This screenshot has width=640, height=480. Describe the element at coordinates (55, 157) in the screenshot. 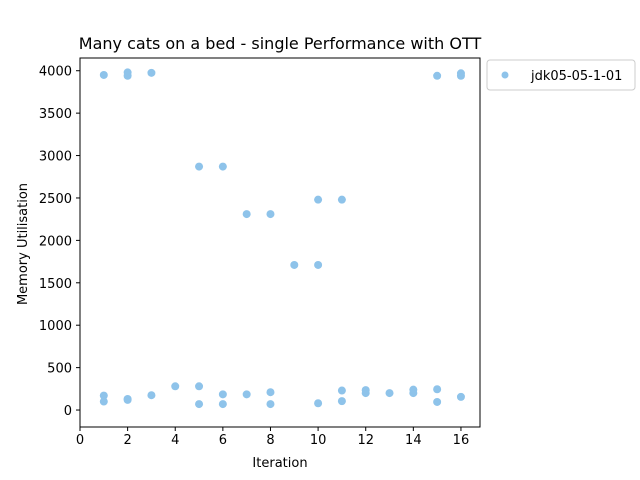

I see `y-tick-label: 3000` at that location.